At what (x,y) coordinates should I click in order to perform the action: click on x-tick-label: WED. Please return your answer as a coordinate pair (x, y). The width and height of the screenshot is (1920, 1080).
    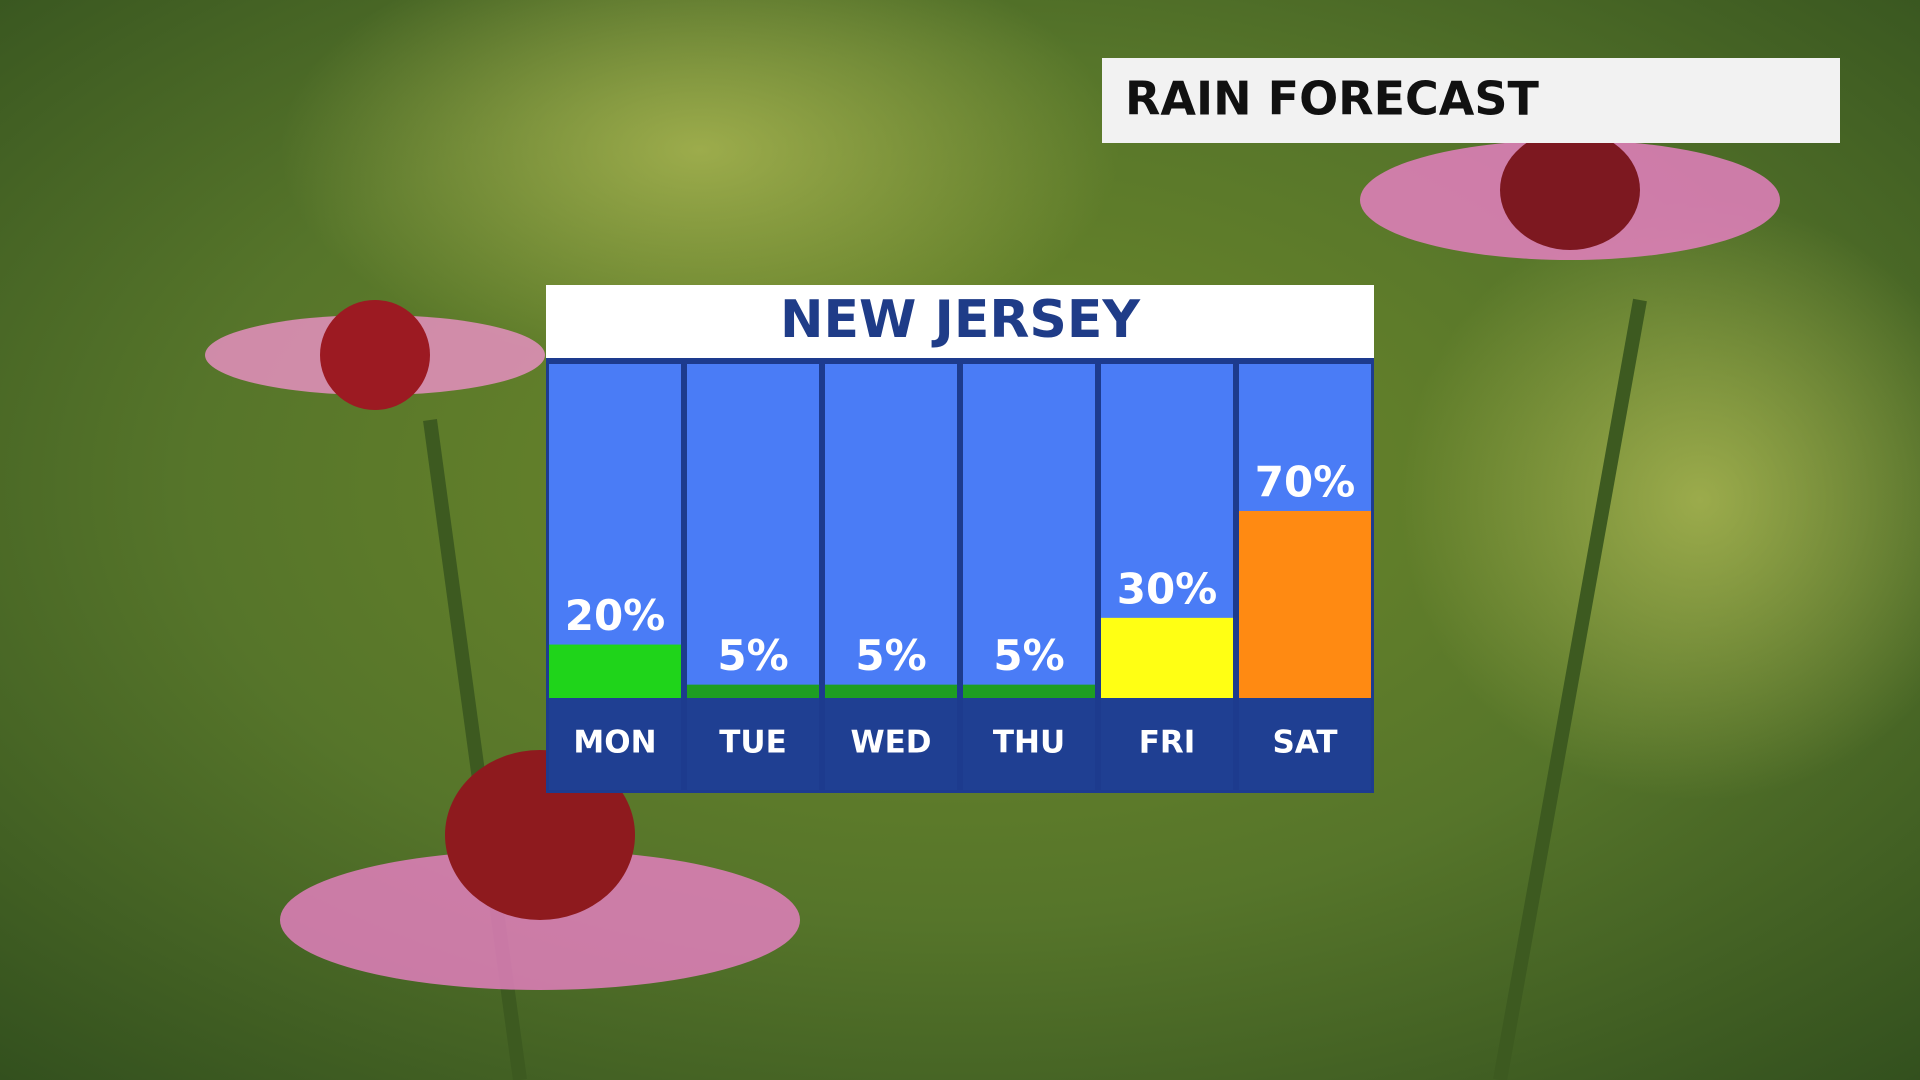
    Looking at the image, I should click on (890, 743).